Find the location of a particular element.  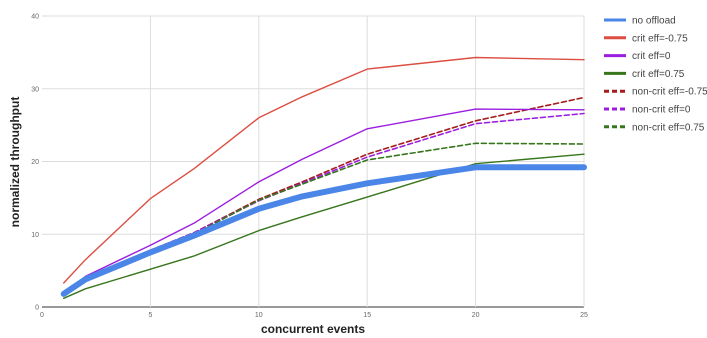

legend-label-3: crit eff=0.75 is located at coordinates (658, 74).